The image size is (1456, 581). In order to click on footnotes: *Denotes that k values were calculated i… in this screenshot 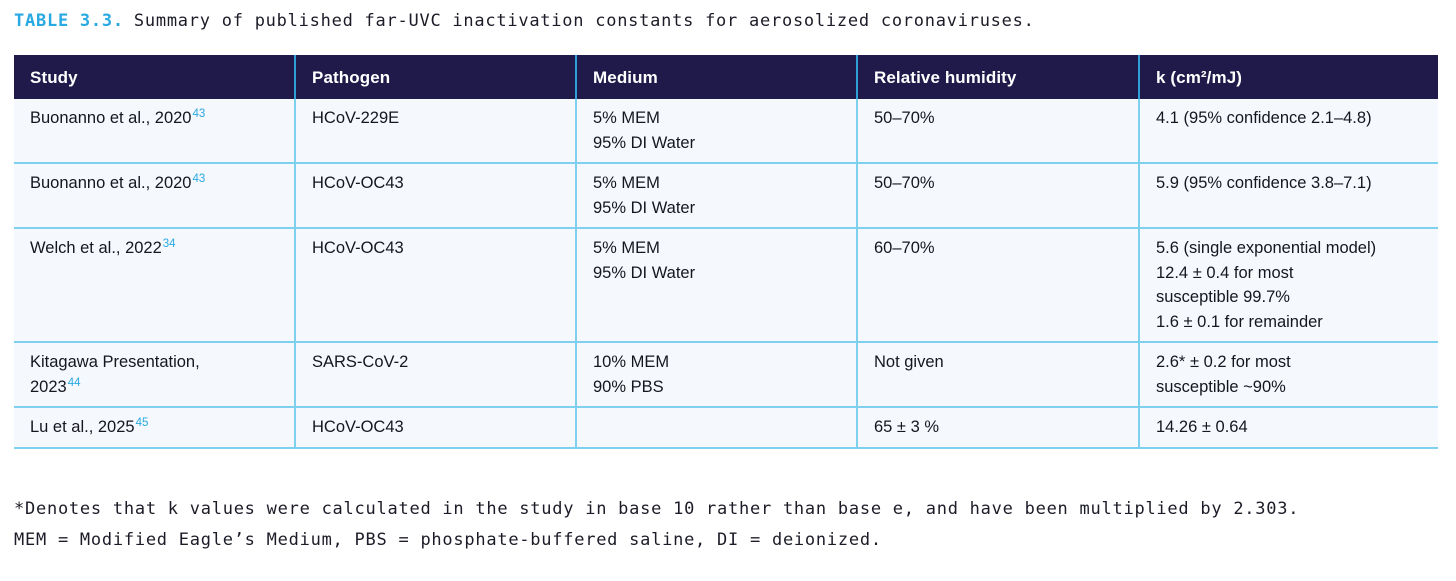, I will do `click(726, 524)`.